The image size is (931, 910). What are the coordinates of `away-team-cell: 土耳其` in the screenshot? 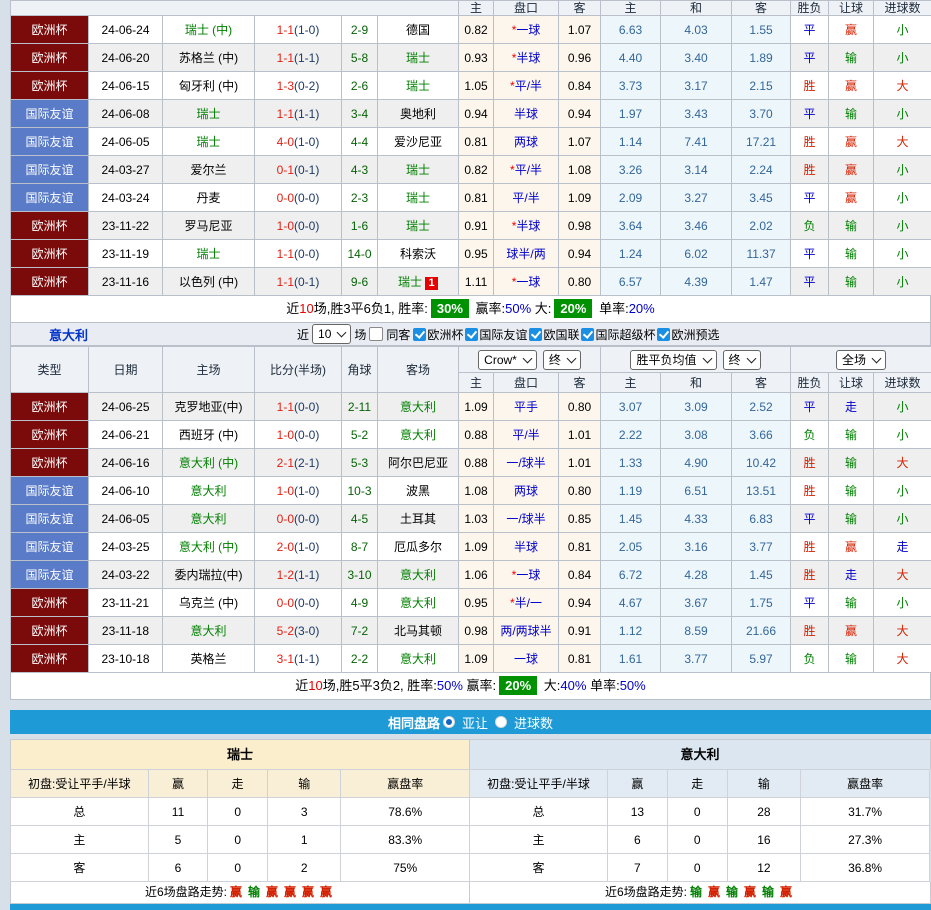 It's located at (418, 519).